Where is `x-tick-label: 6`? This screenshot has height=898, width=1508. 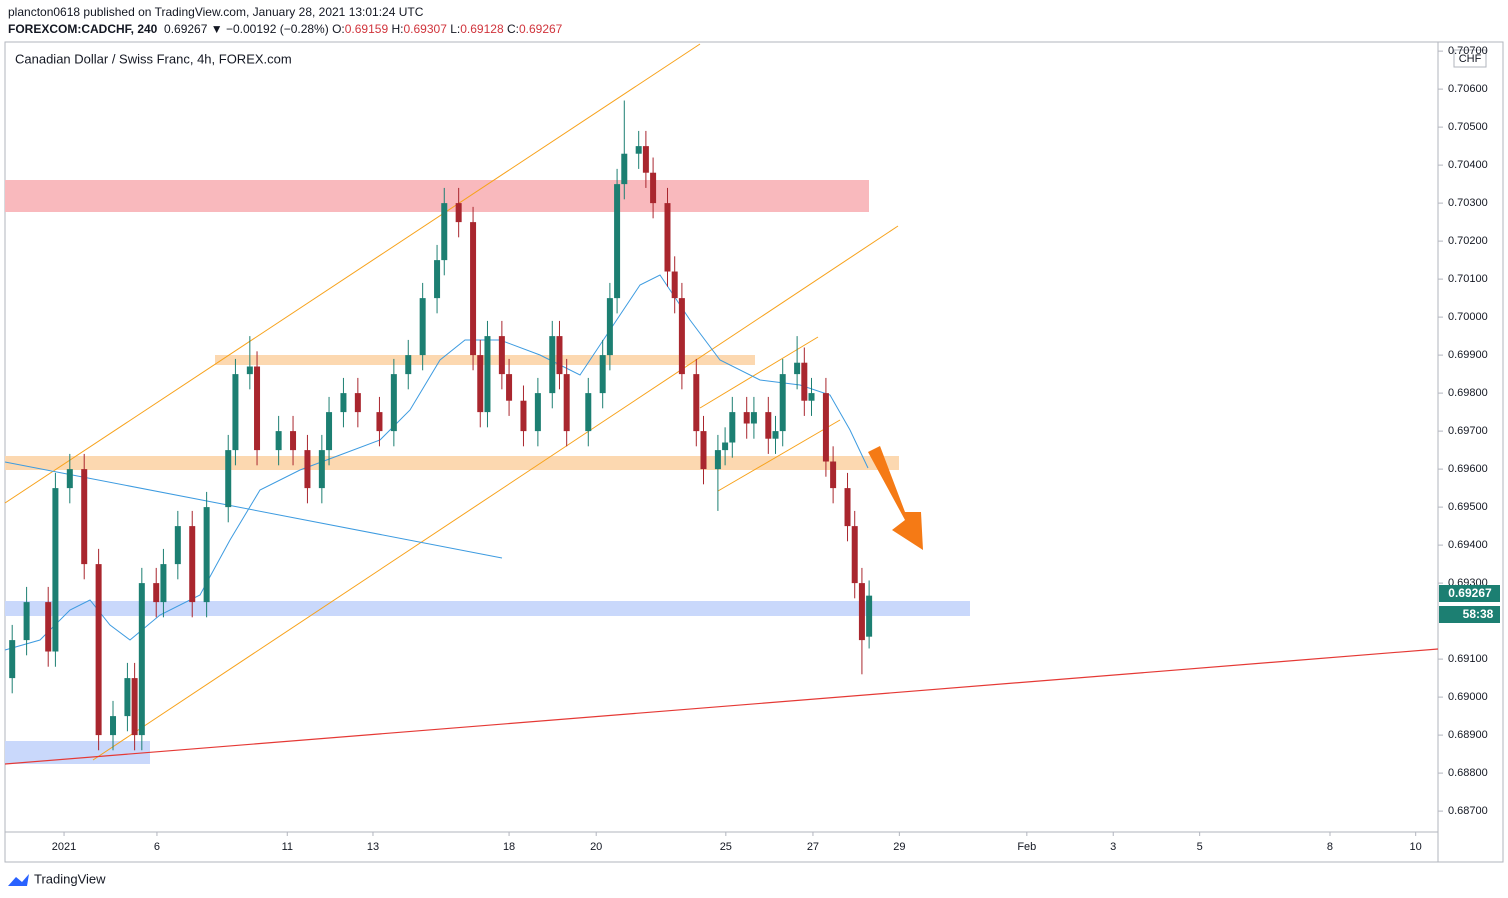
x-tick-label: 6 is located at coordinates (157, 847).